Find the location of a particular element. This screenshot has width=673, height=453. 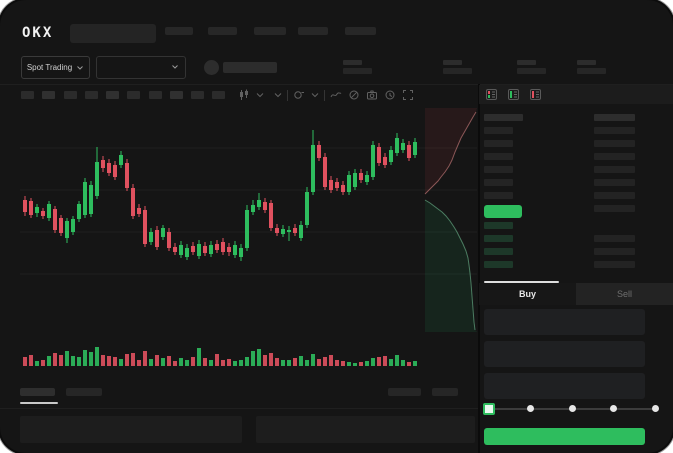

indicators-icon is located at coordinates (299, 95).